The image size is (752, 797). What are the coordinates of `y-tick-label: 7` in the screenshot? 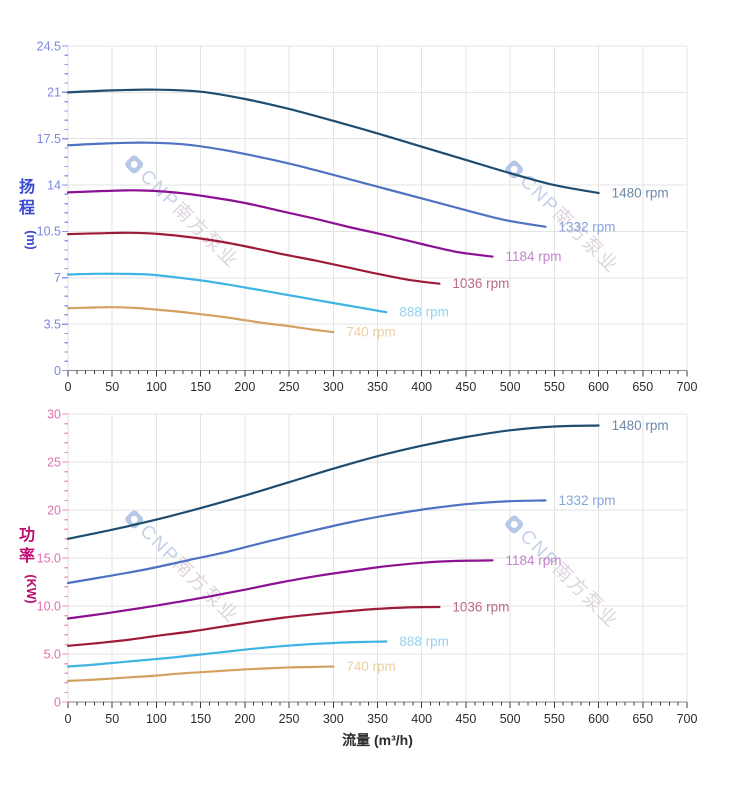 It's located at (57, 278).